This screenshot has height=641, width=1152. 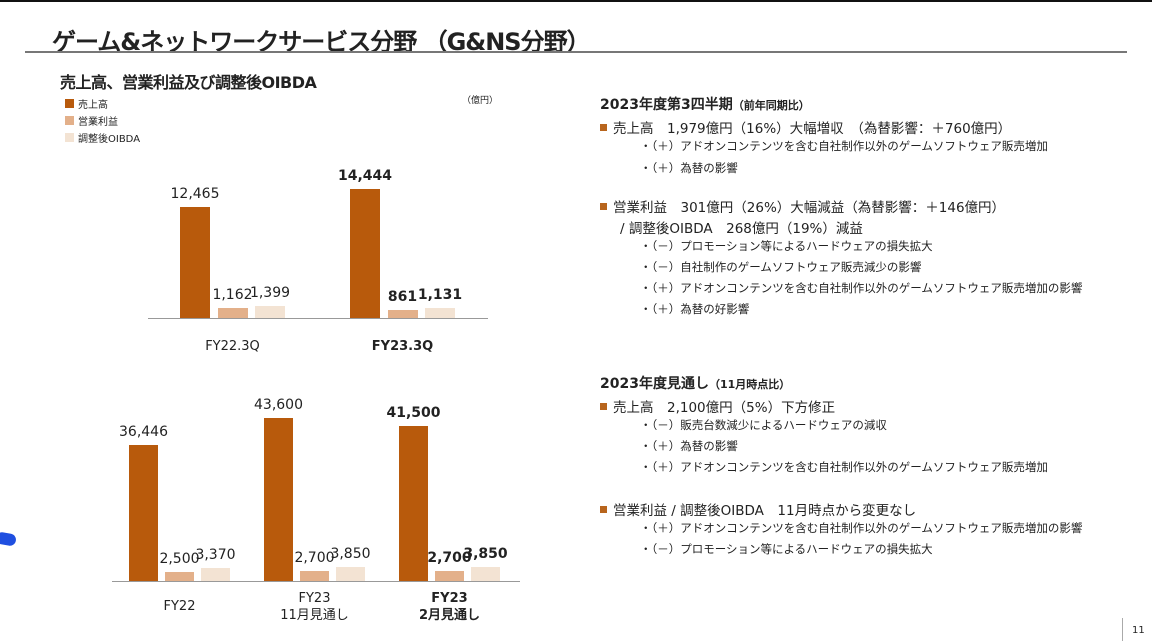 What do you see at coordinates (143, 432) in the screenshot?
I see `data-label-sales: 36,446` at bounding box center [143, 432].